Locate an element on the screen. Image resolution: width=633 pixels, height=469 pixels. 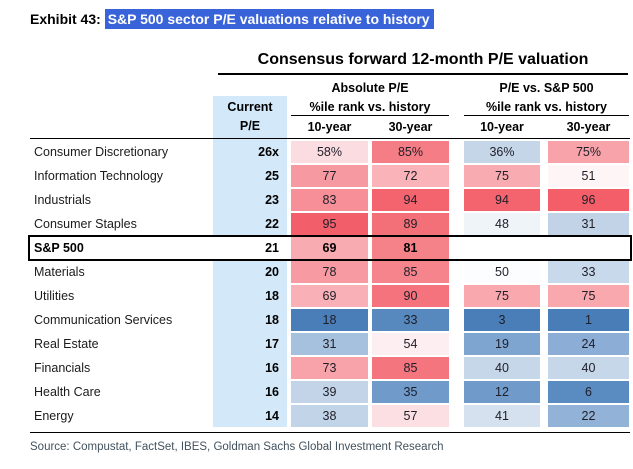
rel-30yr-percentile-cell: 75% is located at coordinates (588, 152).